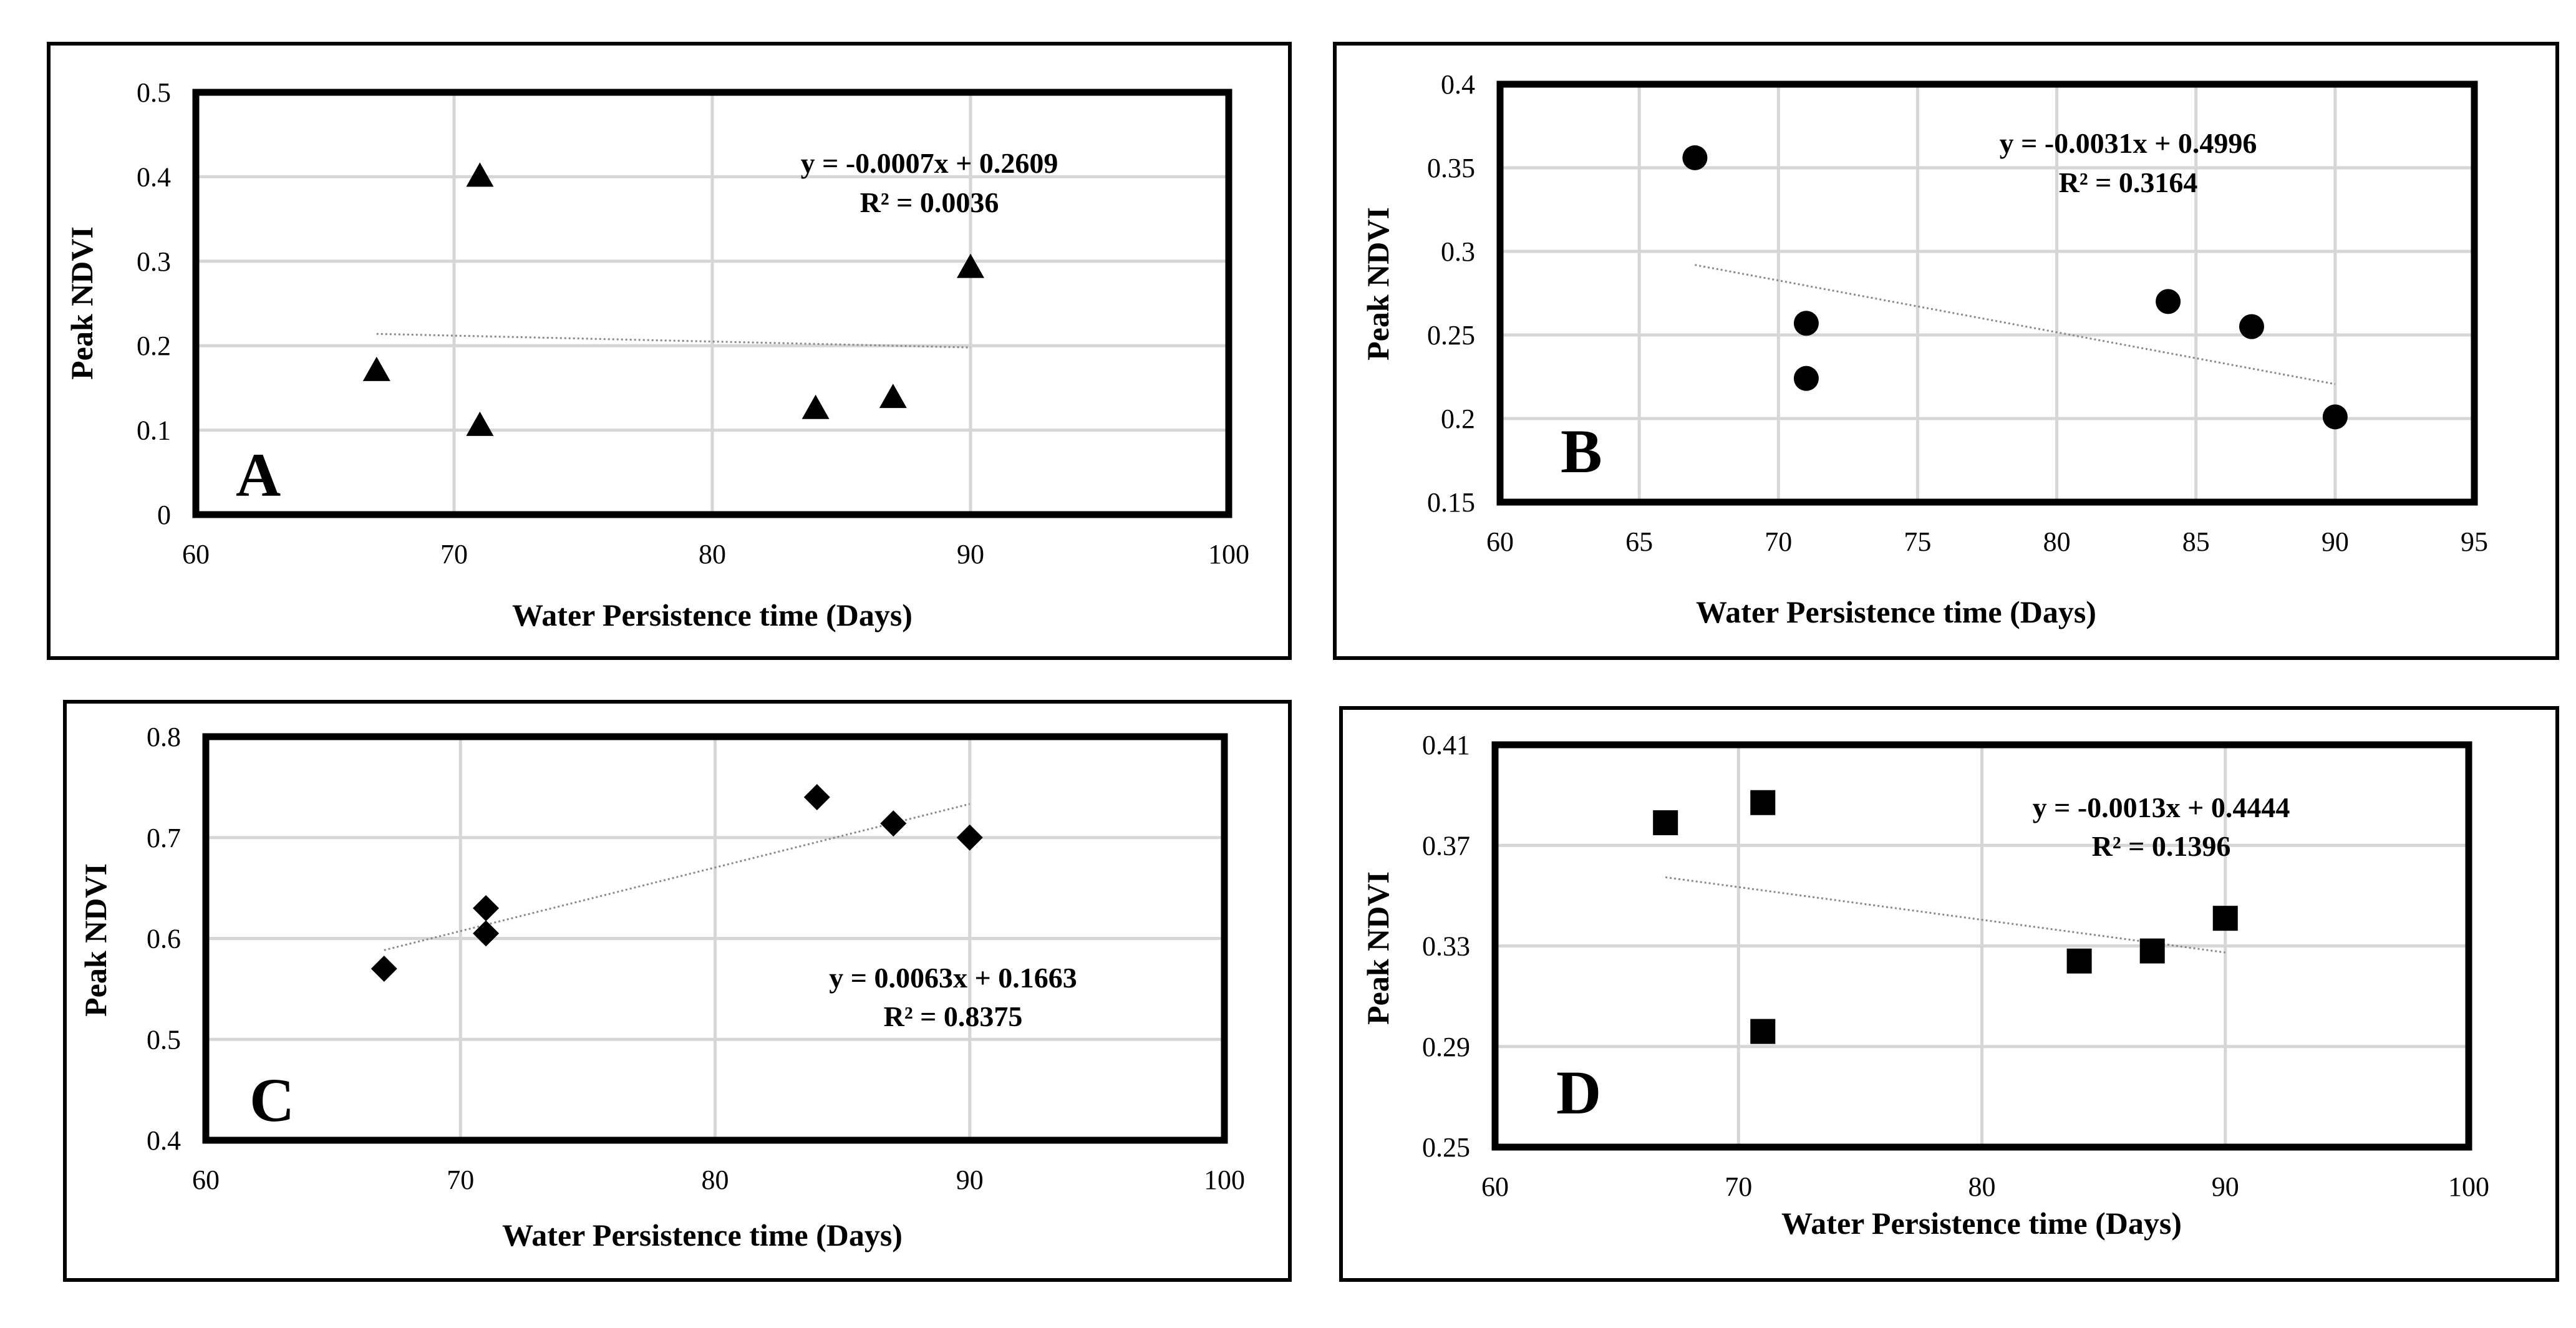 The width and height of the screenshot is (2576, 1328). Describe the element at coordinates (258, 475) in the screenshot. I see `panel-a-letter: A` at that location.